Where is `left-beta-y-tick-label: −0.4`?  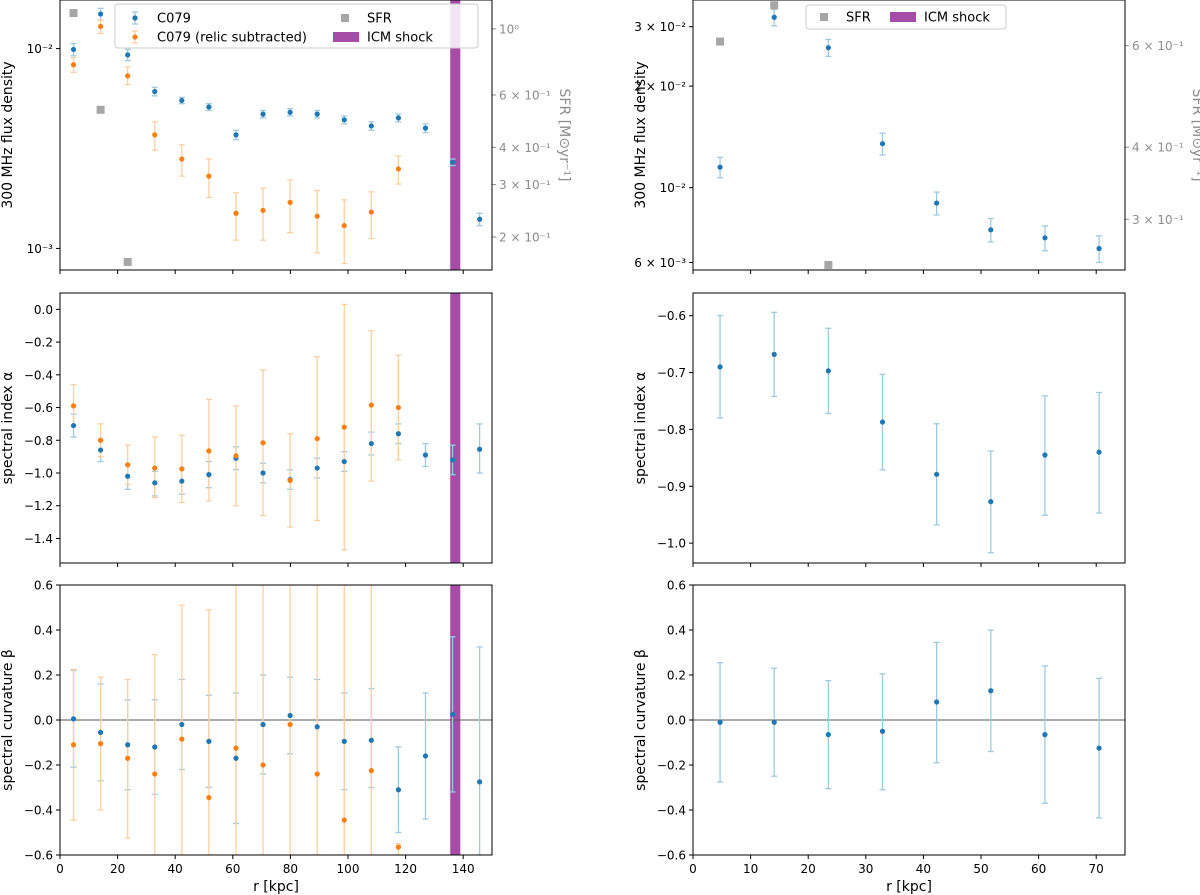
left-beta-y-tick-label: −0.4 is located at coordinates (38, 811).